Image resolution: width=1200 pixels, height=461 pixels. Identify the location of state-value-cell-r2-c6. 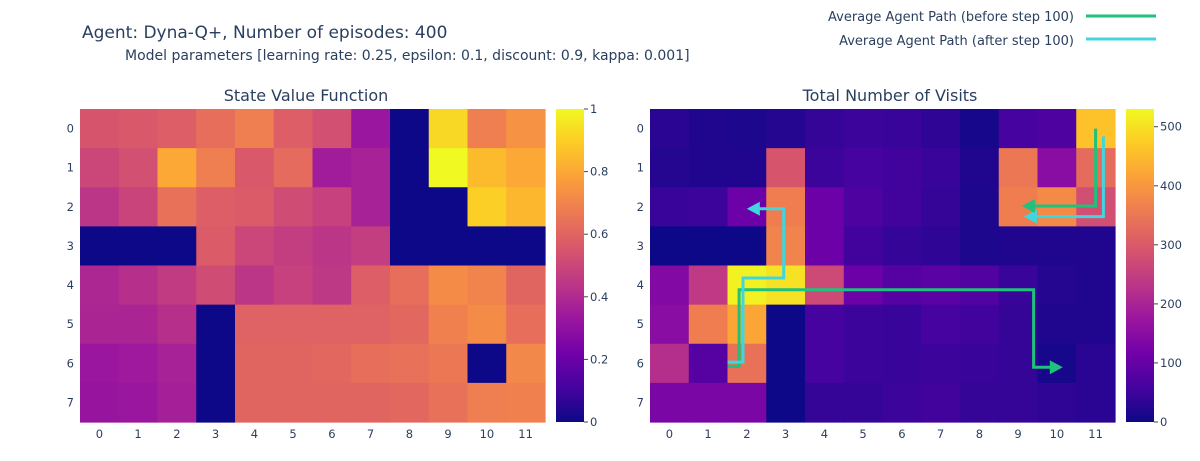
(332, 207).